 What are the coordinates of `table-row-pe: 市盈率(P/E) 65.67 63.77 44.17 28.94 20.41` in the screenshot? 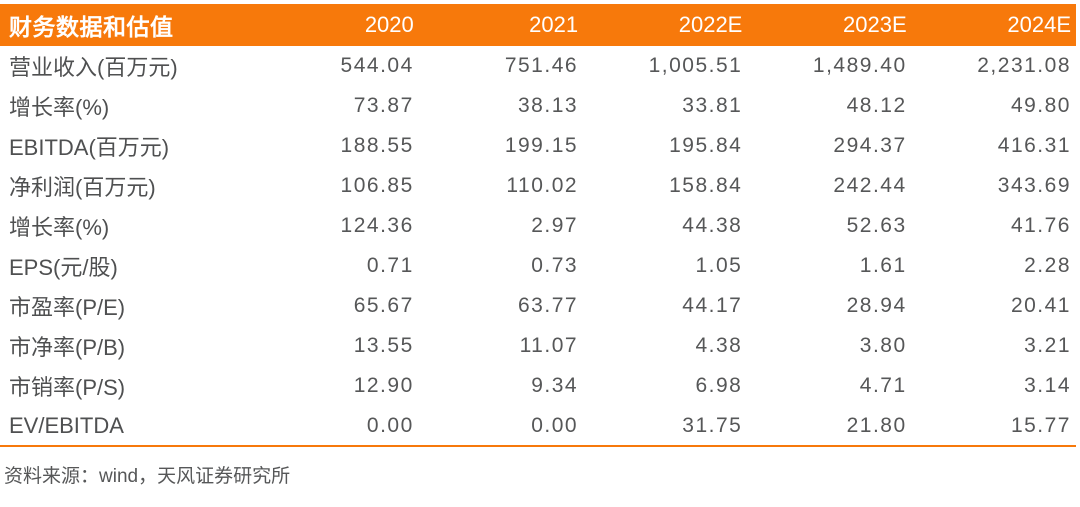 It's located at (538, 306).